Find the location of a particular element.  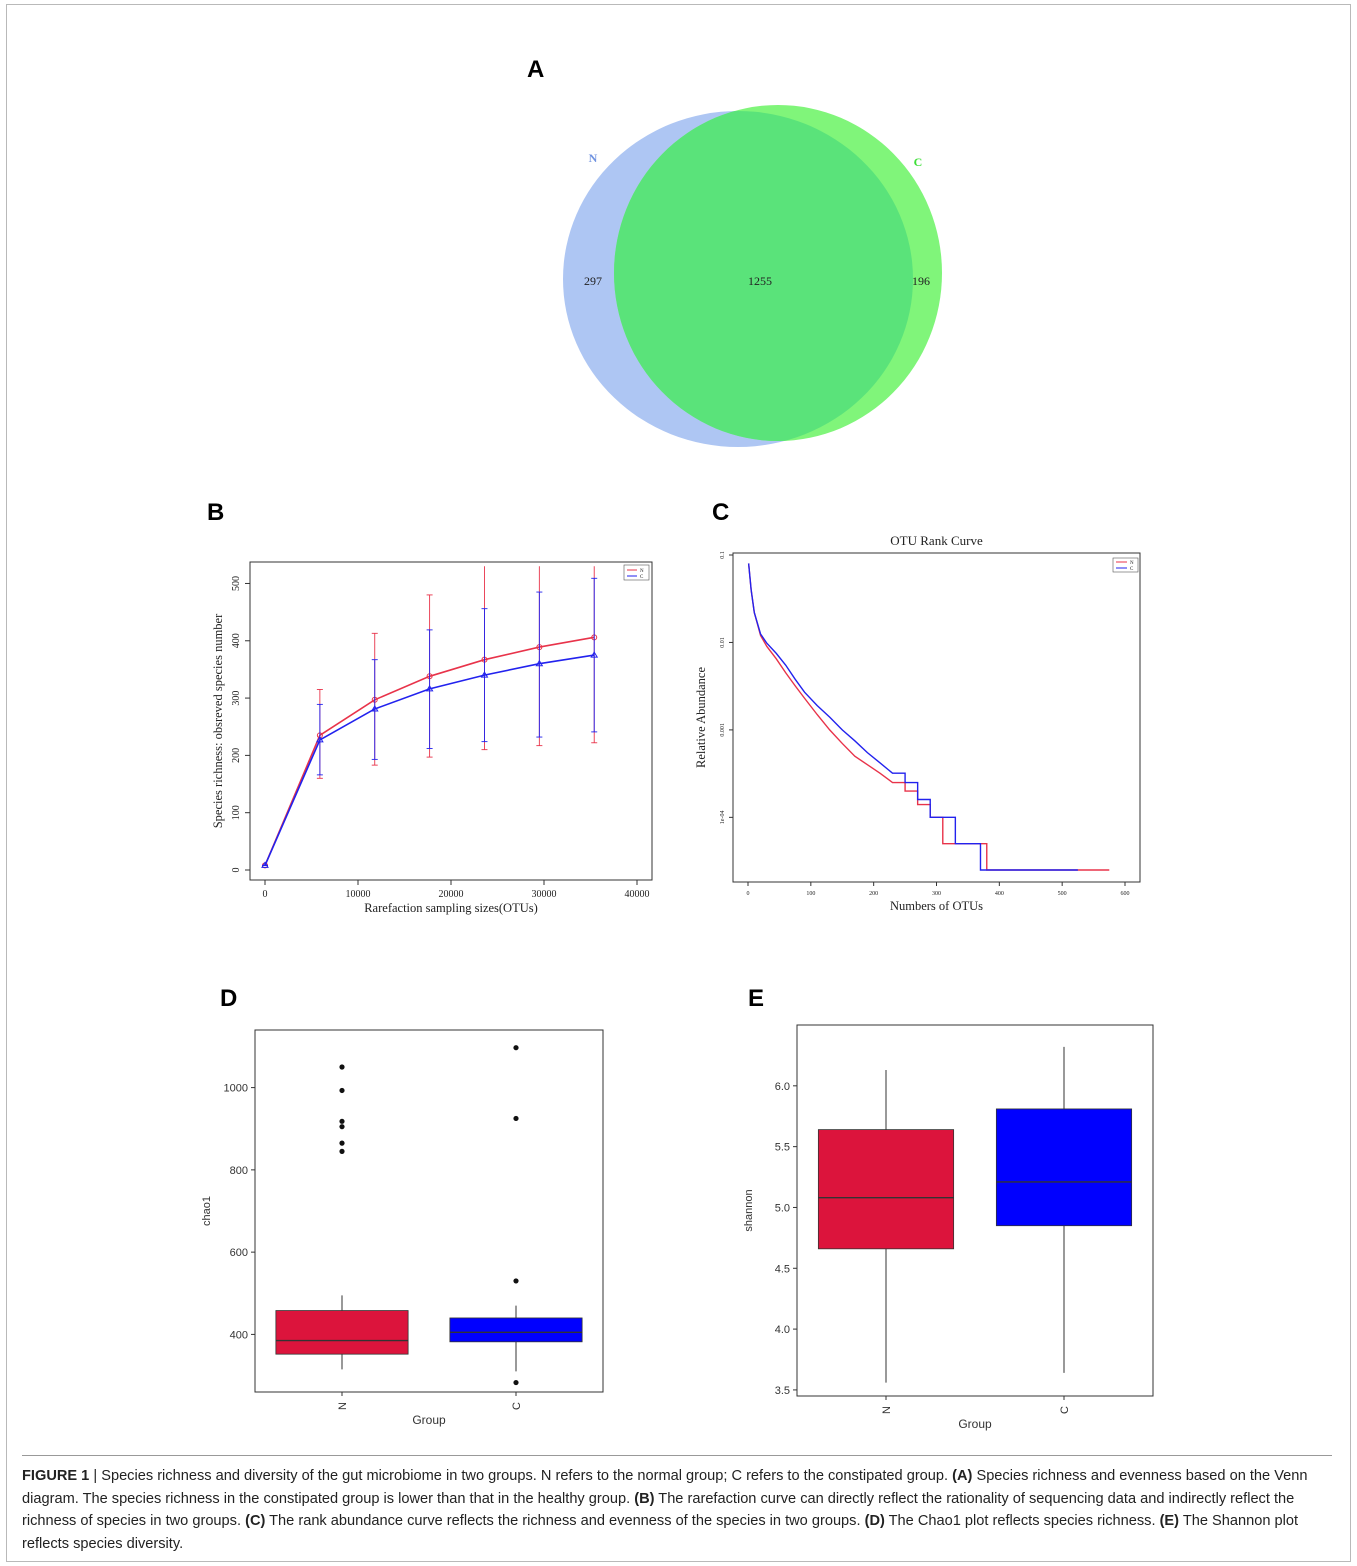

caption-lead: FIGURE 1 is located at coordinates (56, 1476).